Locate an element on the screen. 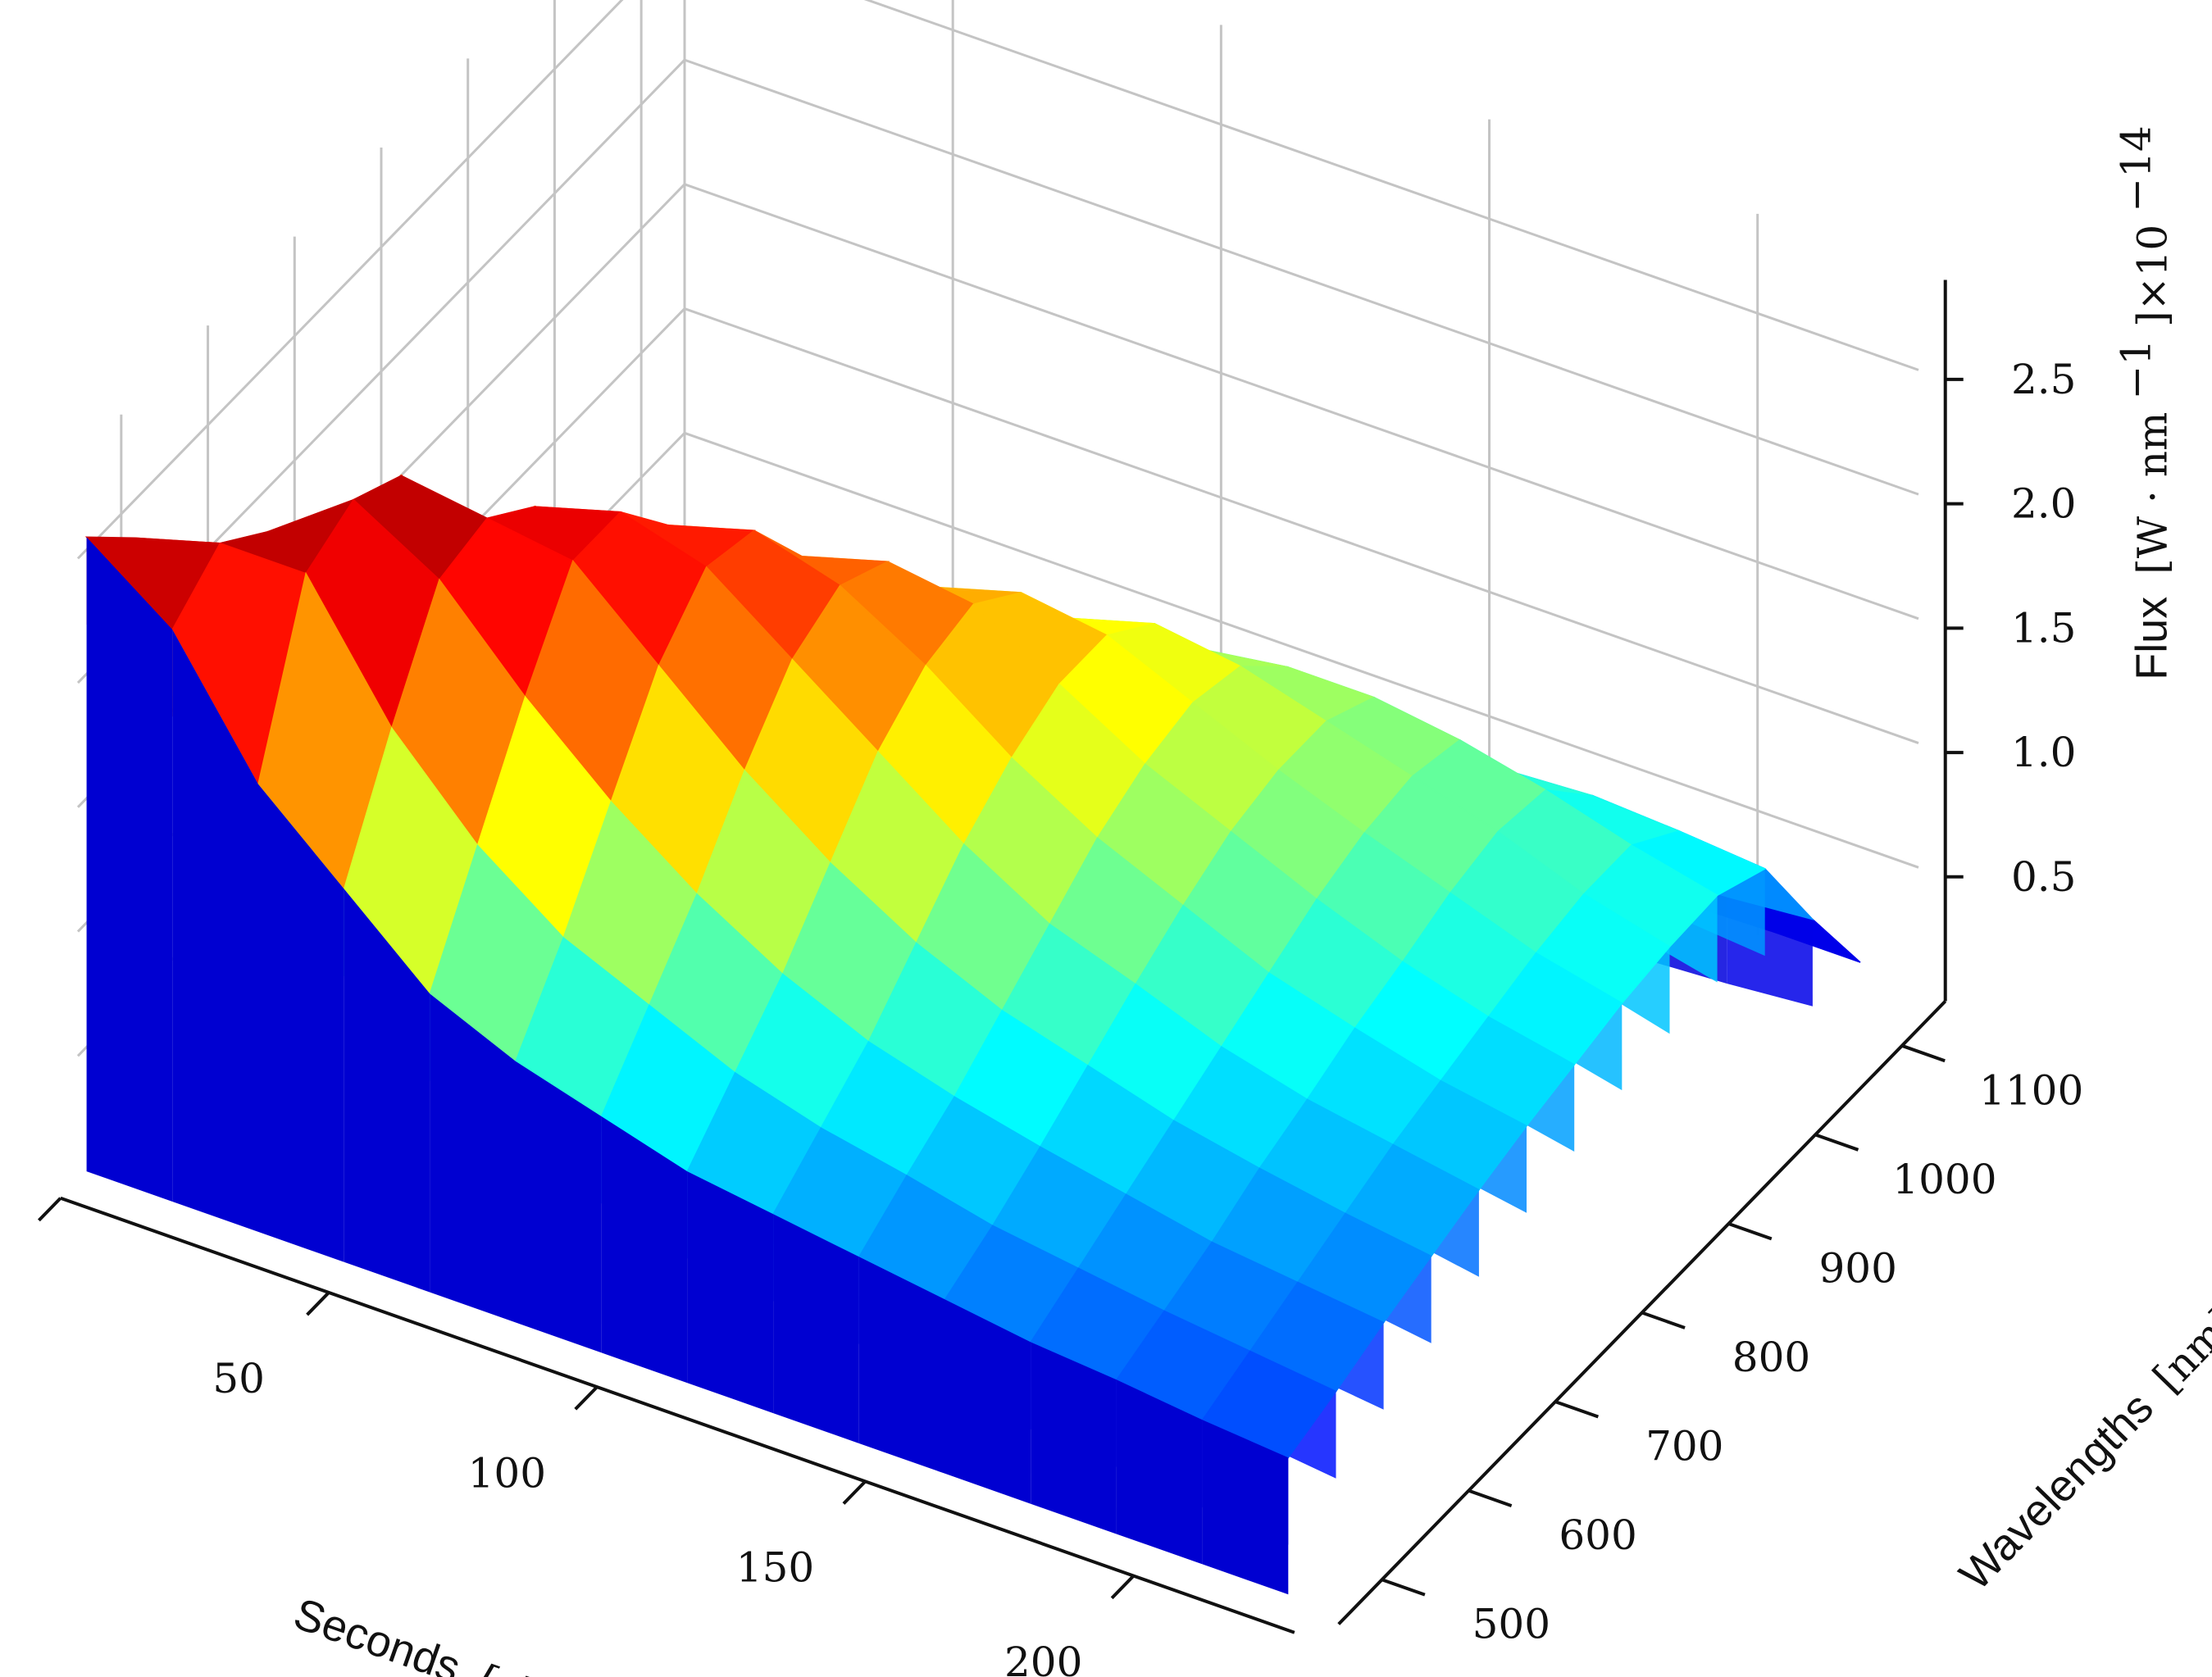 Image resolution: width=2212 pixels, height=1677 pixels. z-axis-unit-exp1: −1 is located at coordinates (2137, 369).